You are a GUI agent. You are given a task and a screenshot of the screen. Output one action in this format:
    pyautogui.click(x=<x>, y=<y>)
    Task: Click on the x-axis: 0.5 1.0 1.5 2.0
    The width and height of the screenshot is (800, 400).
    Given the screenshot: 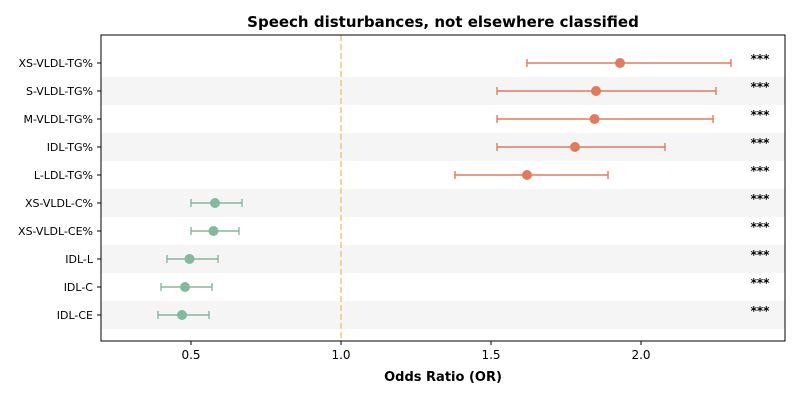 What is the action you would take?
    pyautogui.click(x=416, y=351)
    